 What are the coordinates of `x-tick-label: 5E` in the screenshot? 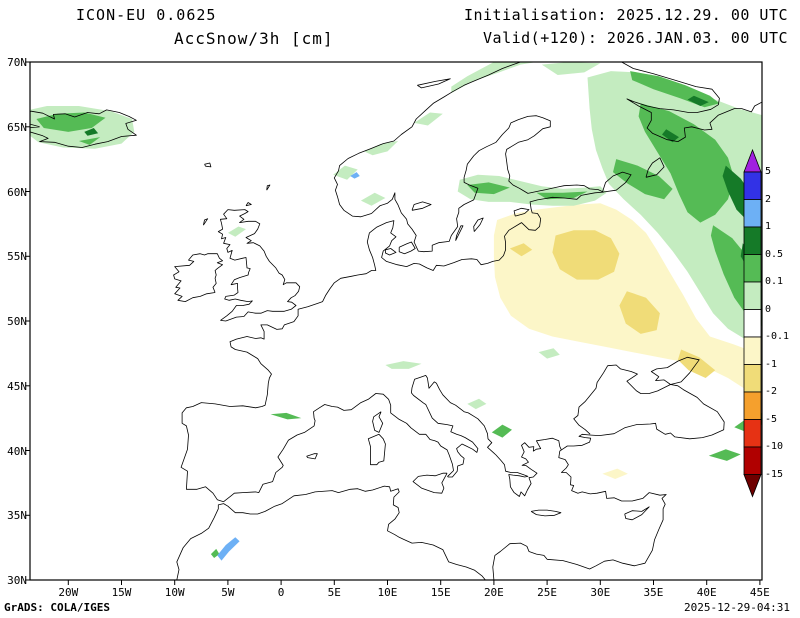 It's located at (334, 592).